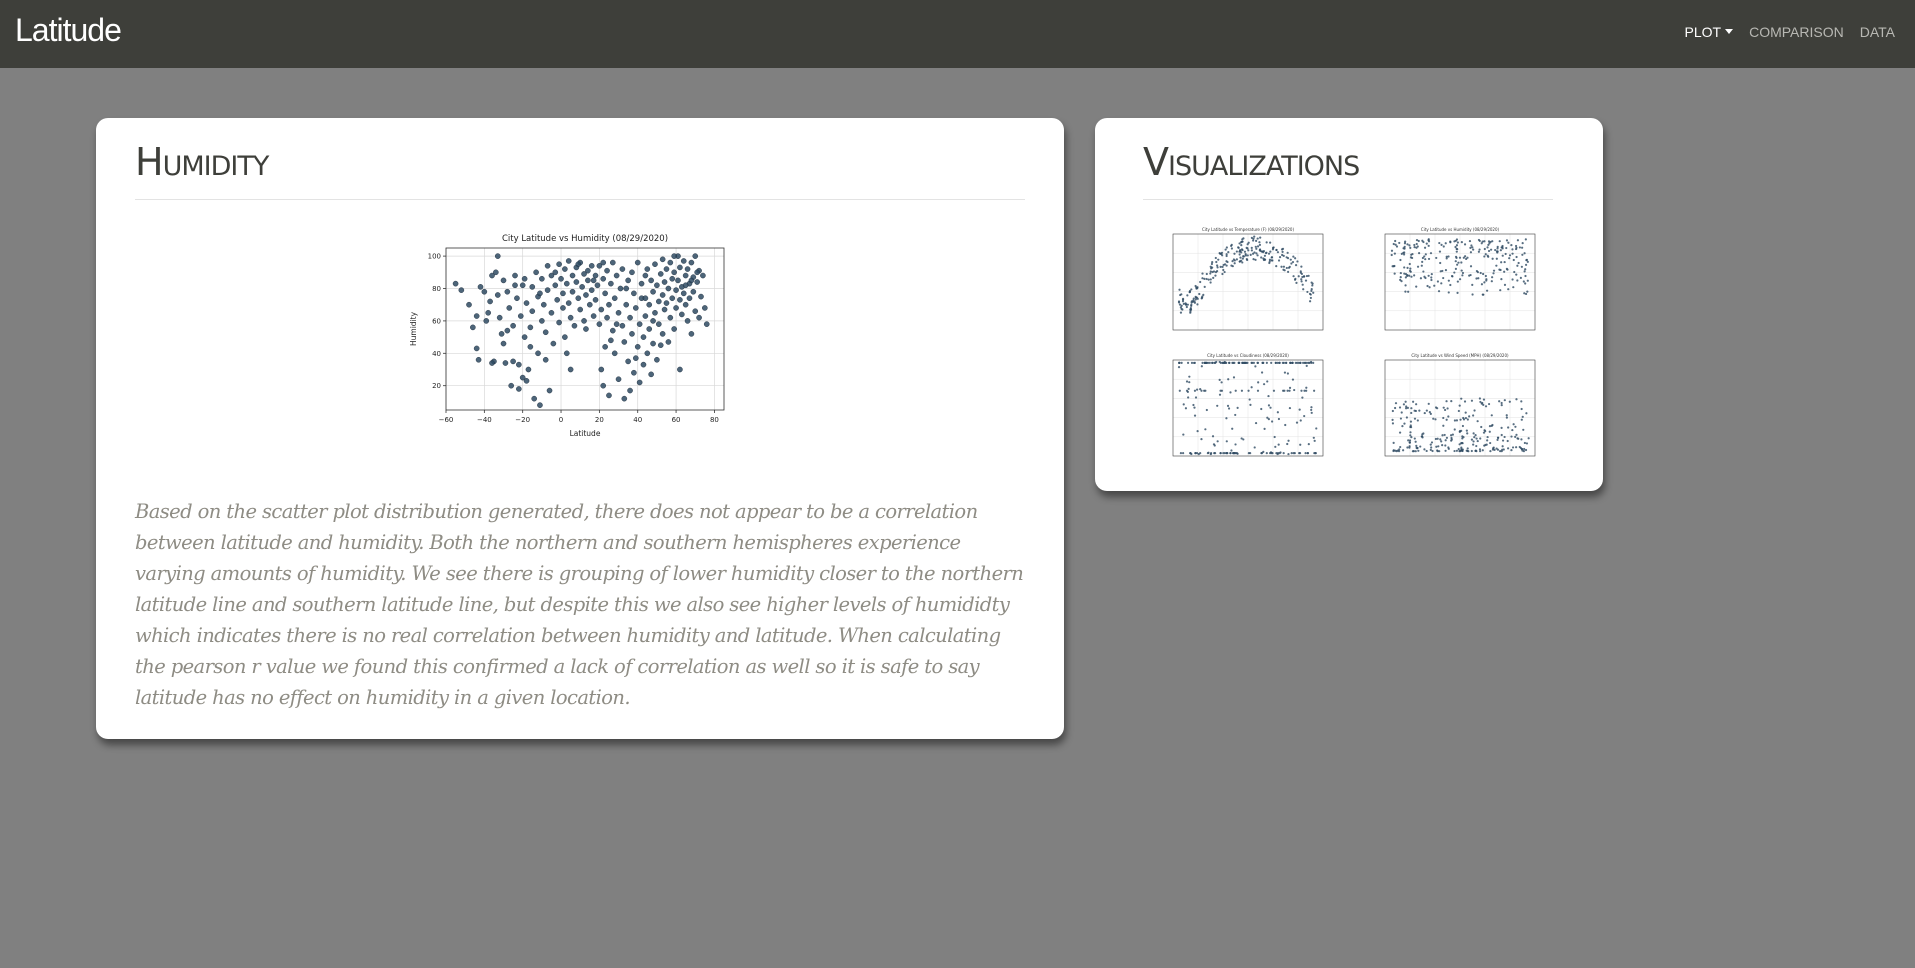 The width and height of the screenshot is (1915, 968). I want to click on humidity-thumbnail: City Latitude vs Humidity (08/29/2020), so click(1455, 284).